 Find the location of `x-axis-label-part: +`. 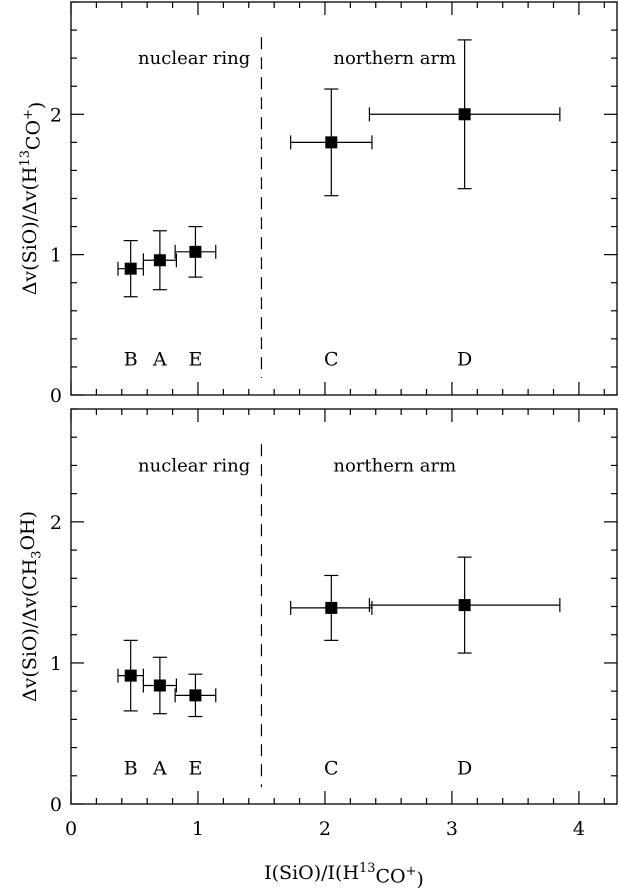

x-axis-label-part: + is located at coordinates (411, 871).